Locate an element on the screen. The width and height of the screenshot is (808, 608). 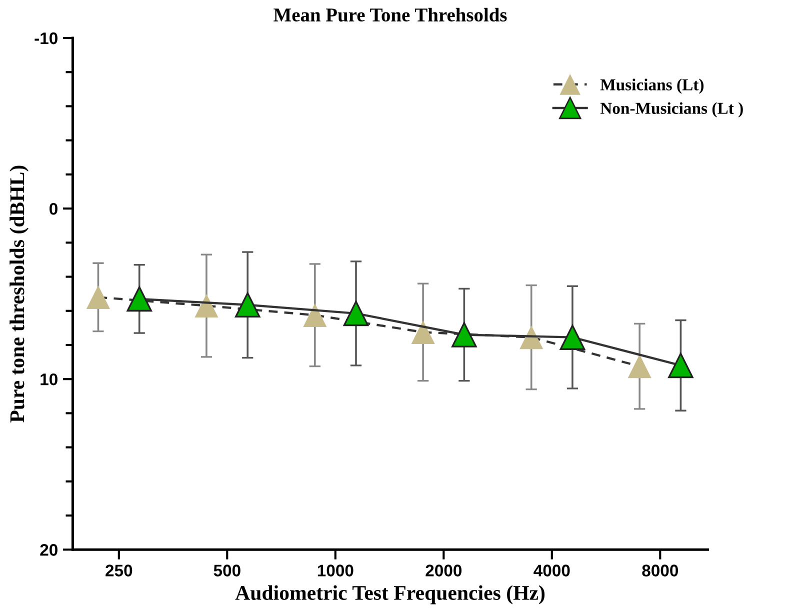
x-tick-label: 8000 is located at coordinates (660, 570).